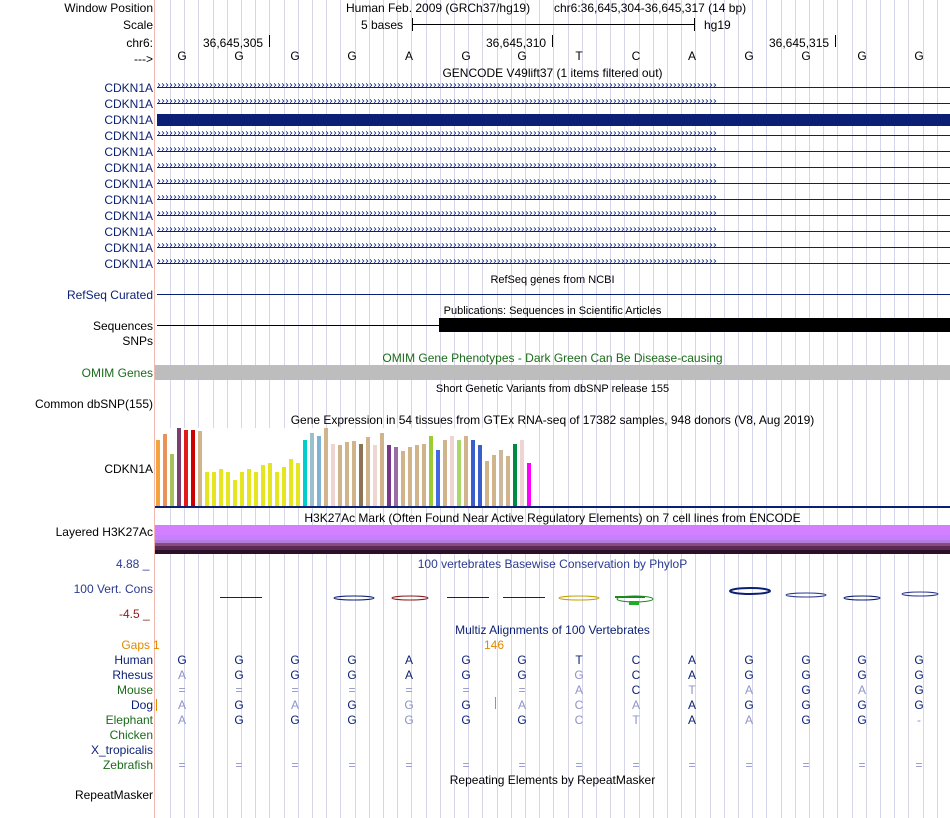 Image resolution: width=950 pixels, height=818 pixels. I want to click on refseq-track-title: RefSeq genes from NCBI, so click(552, 280).